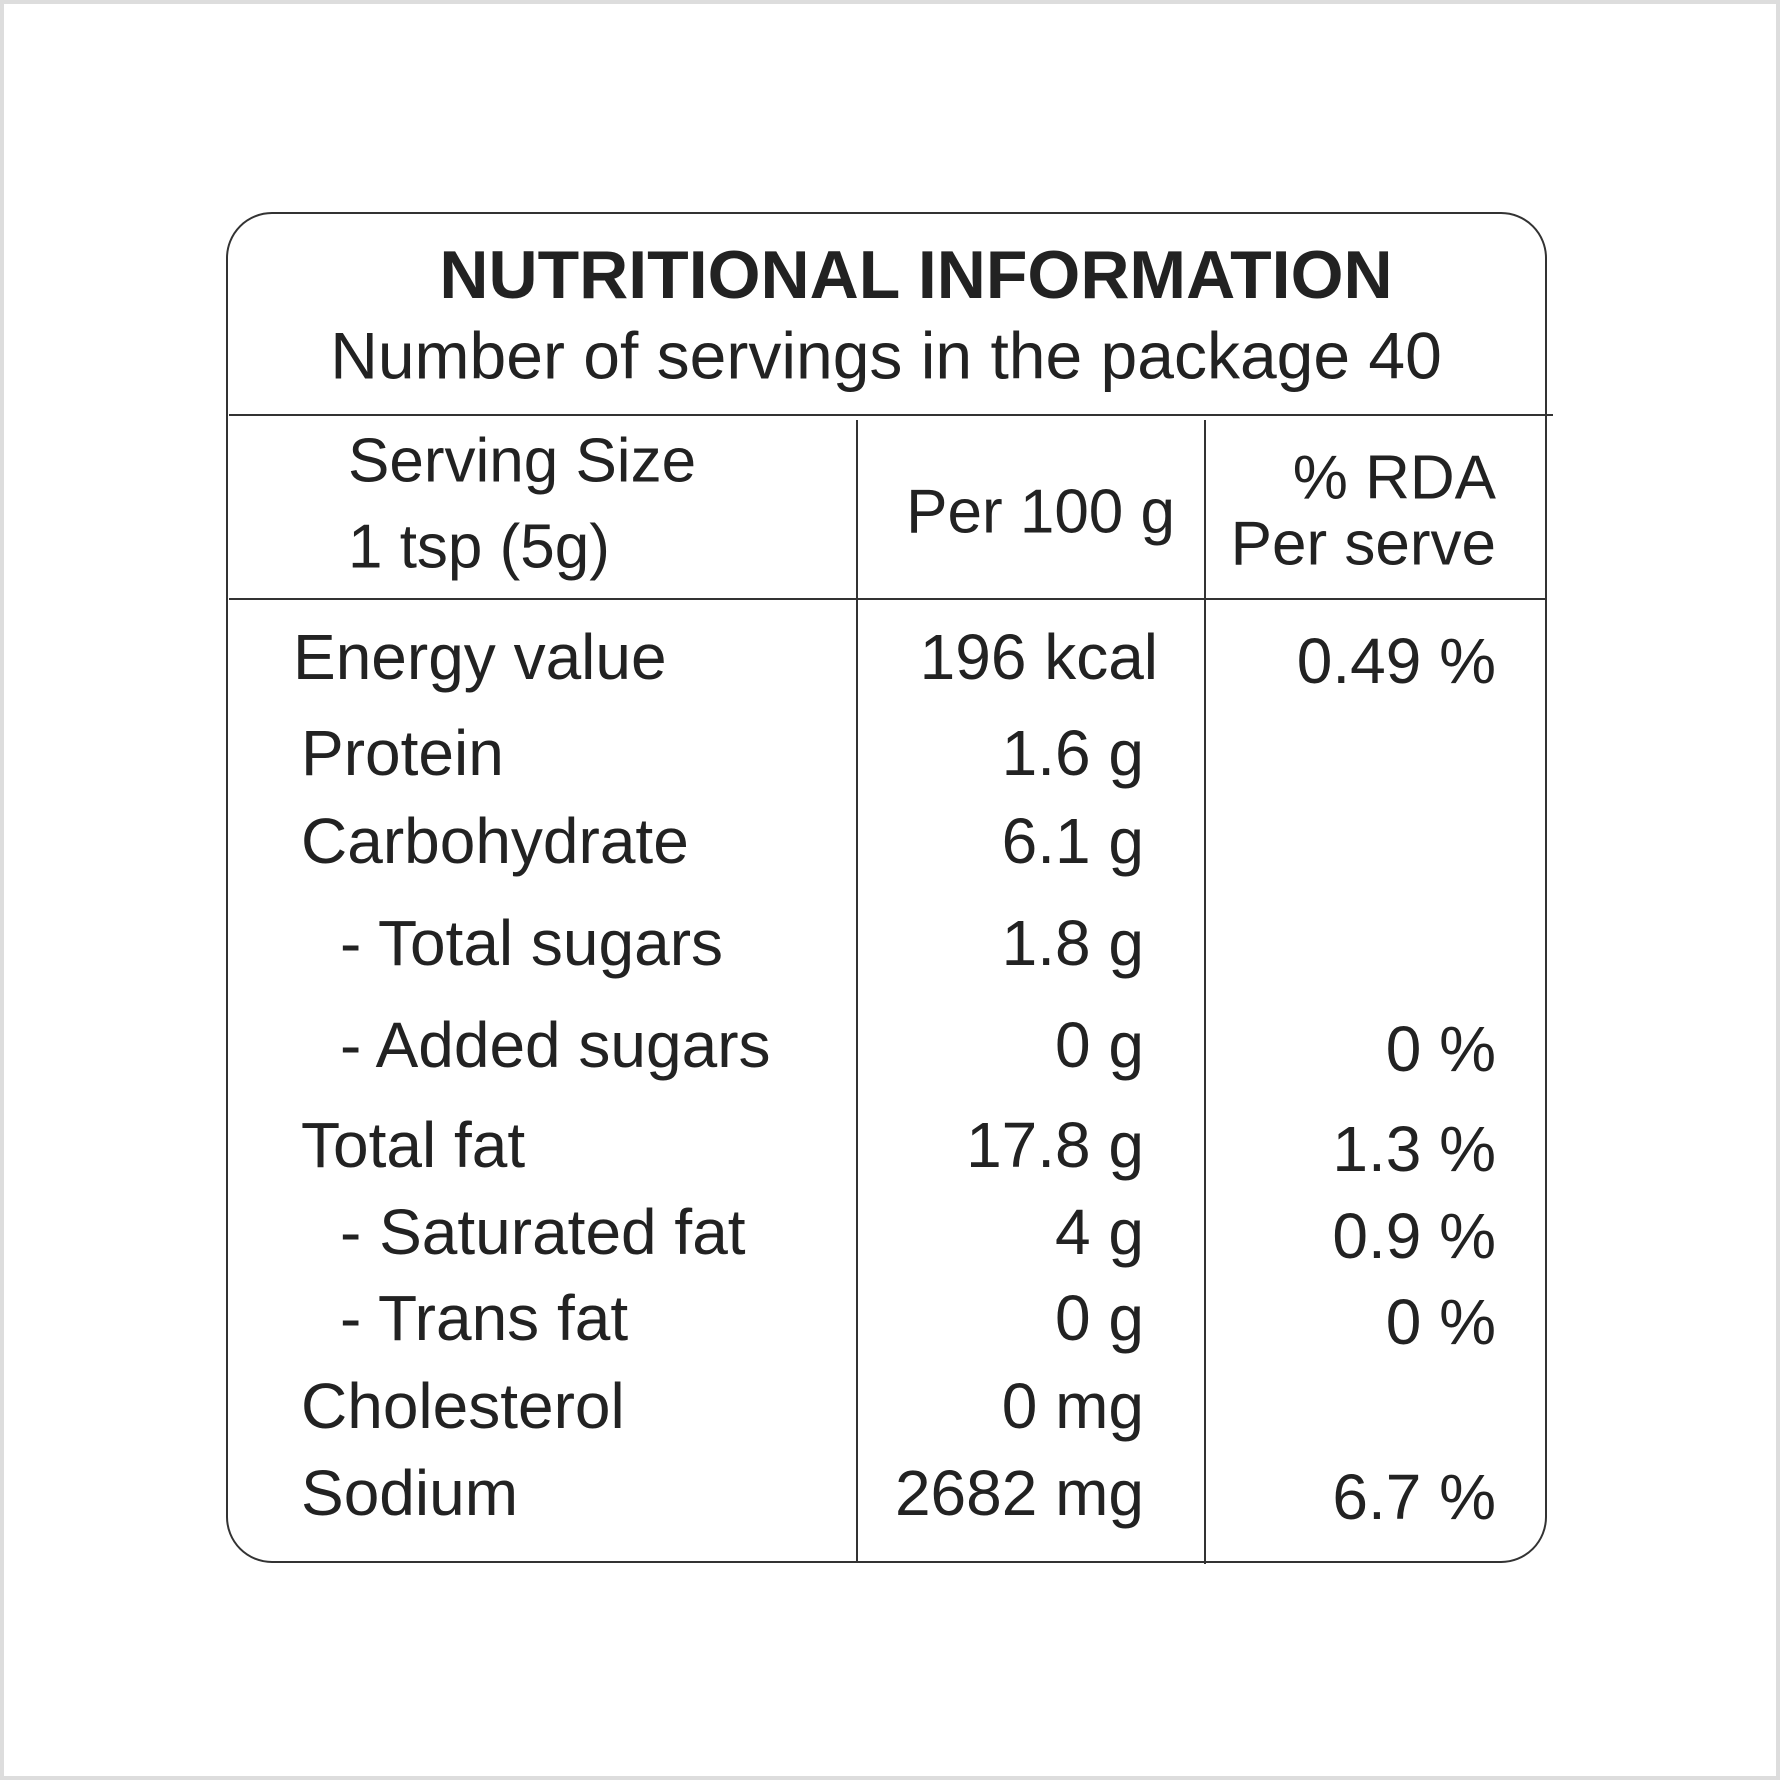  I want to click on rda-value: 0.9 %, so click(1414, 1236).